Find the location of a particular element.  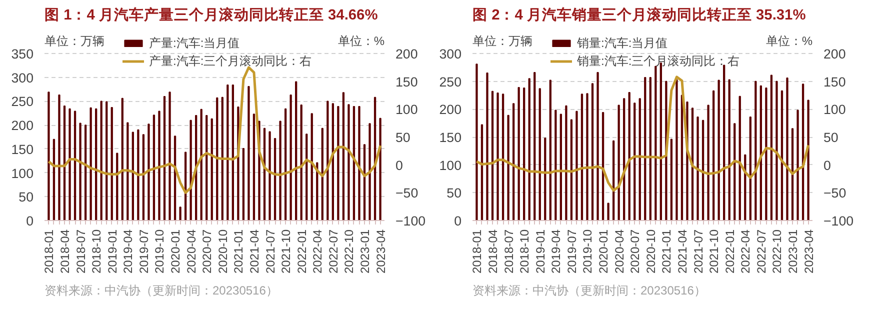

legend-label: 销量:汽车:当月值 is located at coordinates (622, 43).